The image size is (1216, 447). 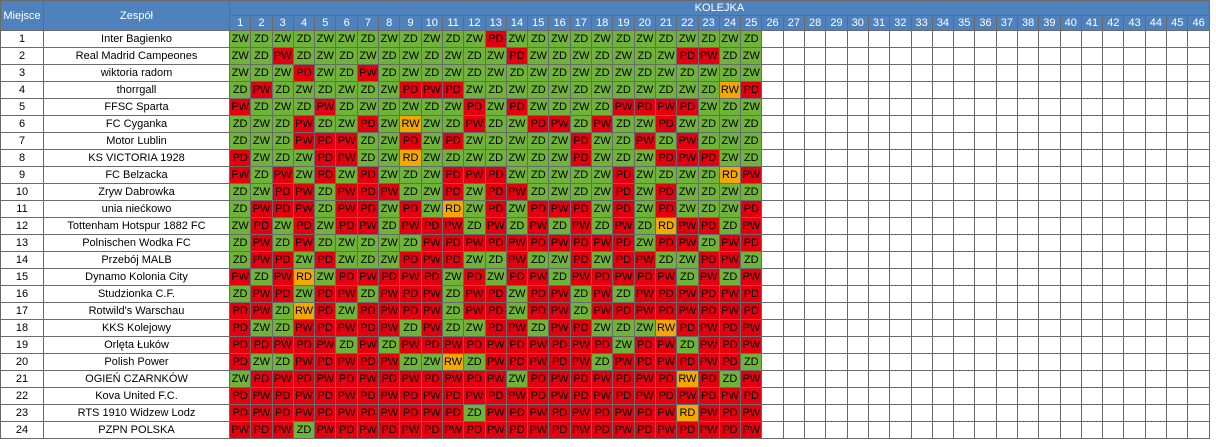 I want to click on header-round-21: 21, so click(x=666, y=23).